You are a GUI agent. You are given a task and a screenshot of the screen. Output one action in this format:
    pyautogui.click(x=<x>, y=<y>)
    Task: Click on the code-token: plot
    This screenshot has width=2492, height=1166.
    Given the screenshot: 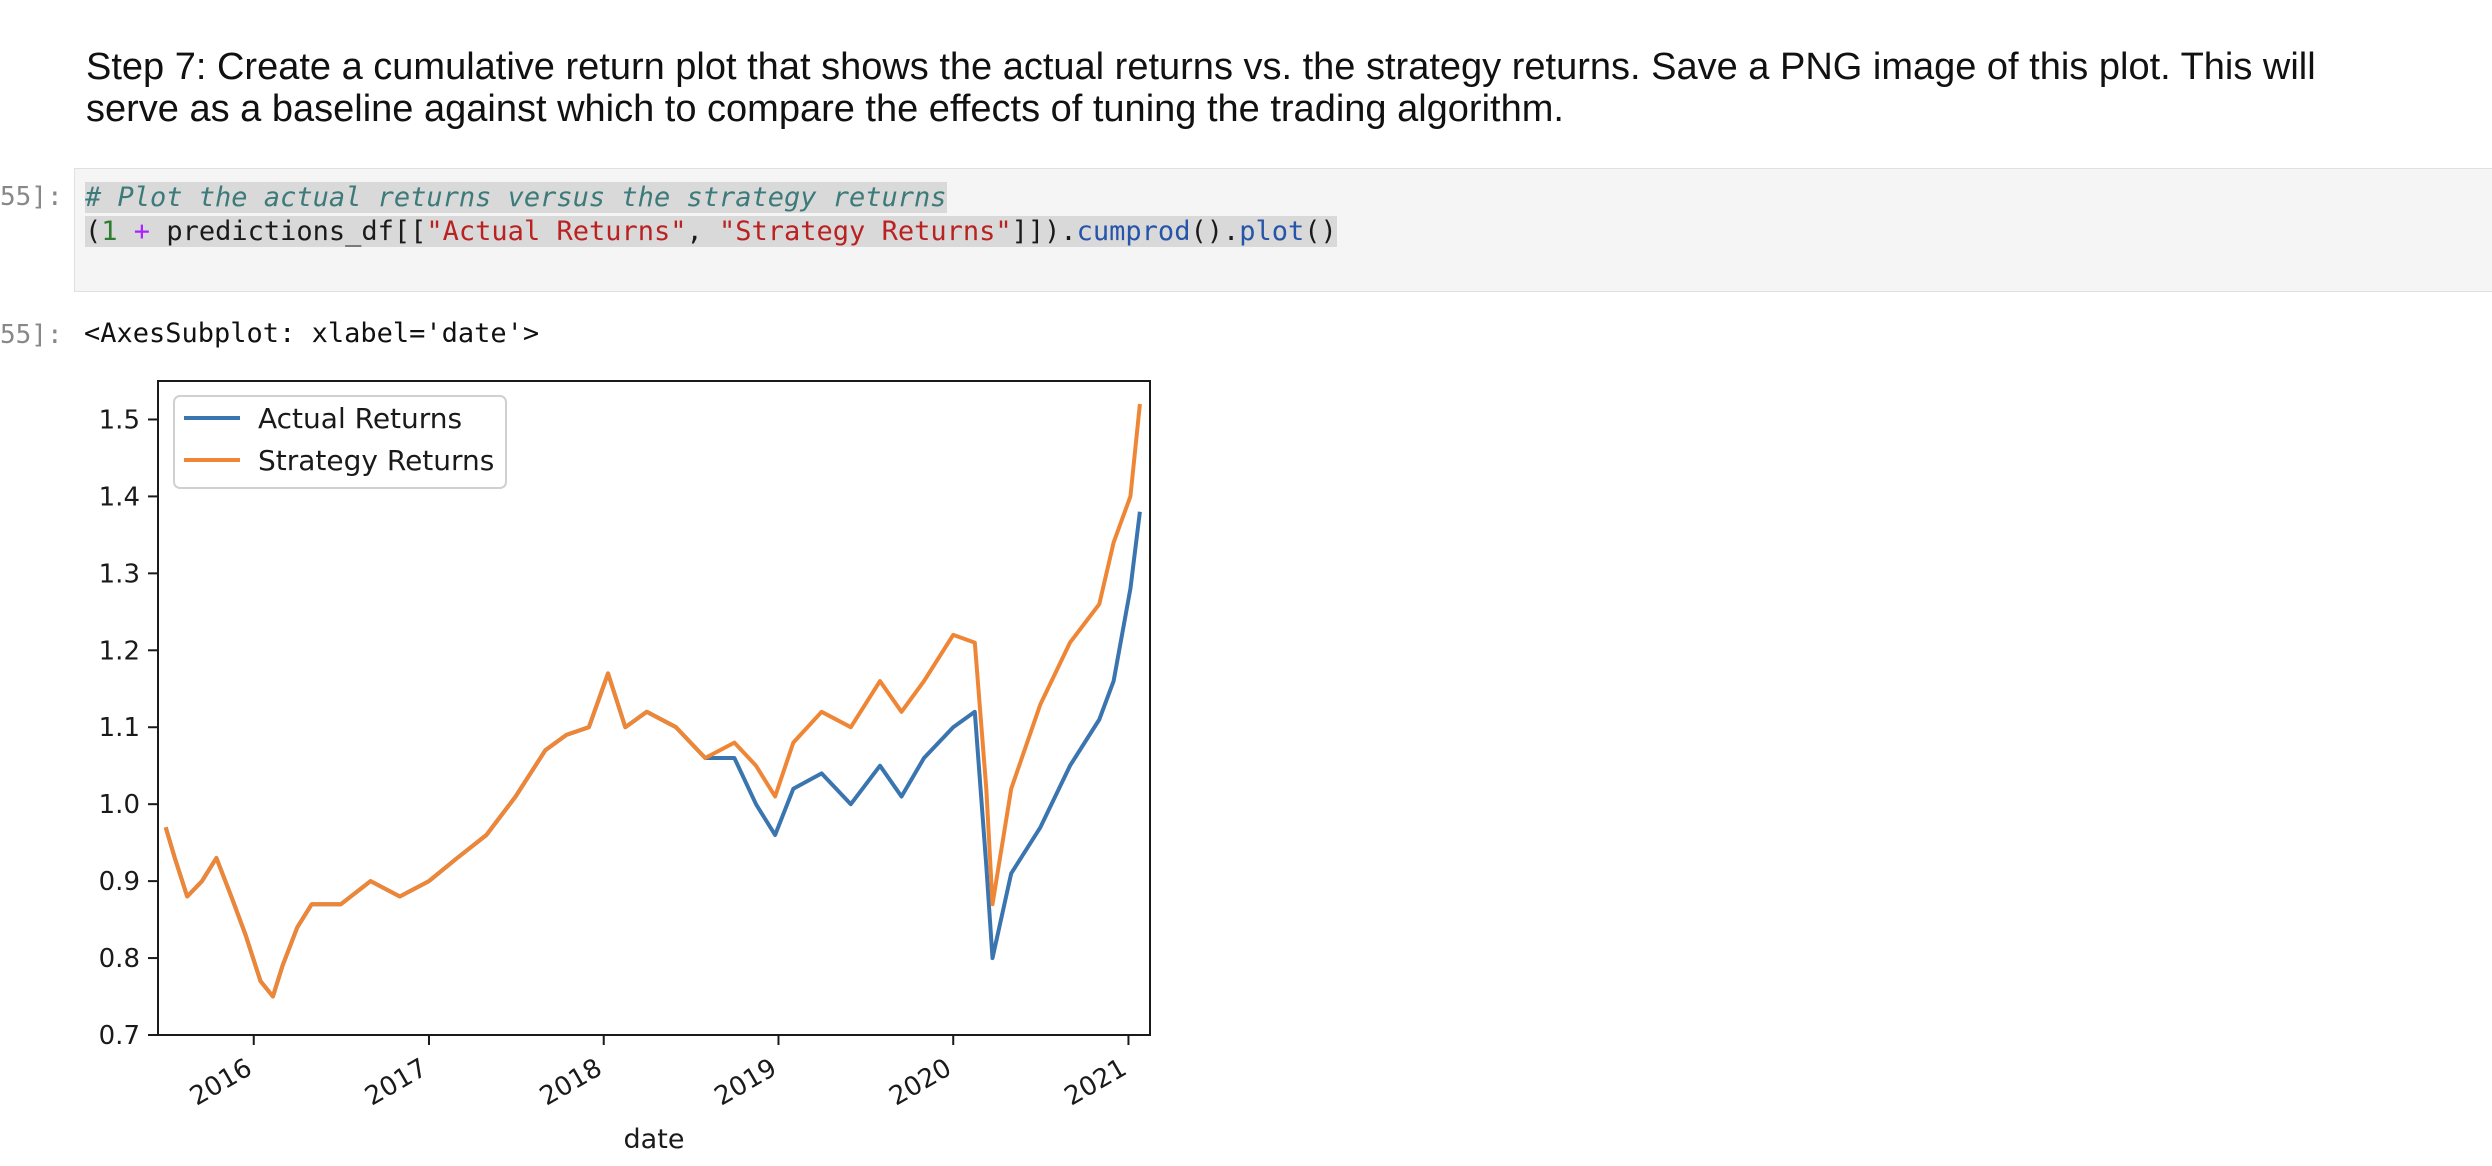 What is the action you would take?
    pyautogui.click(x=1272, y=231)
    